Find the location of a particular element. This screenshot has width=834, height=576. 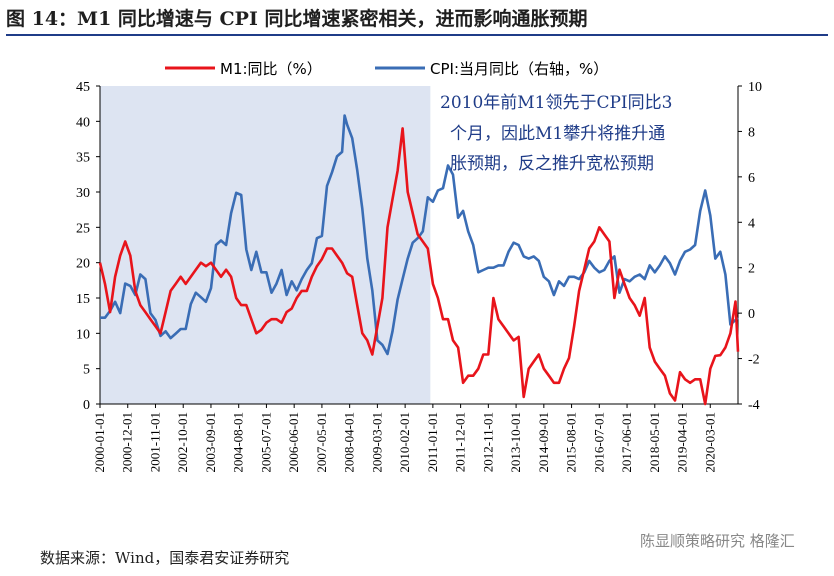

right-tick-label: 0 is located at coordinates (751, 314).